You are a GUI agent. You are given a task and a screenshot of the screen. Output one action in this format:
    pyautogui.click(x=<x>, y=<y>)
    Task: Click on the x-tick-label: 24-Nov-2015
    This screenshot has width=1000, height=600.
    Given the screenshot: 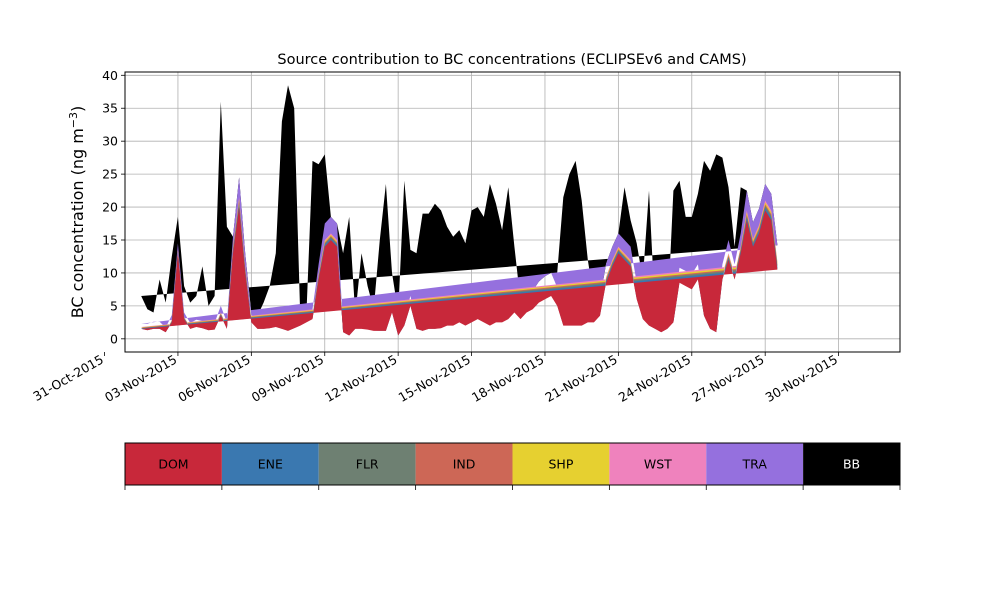 What is the action you would take?
    pyautogui.click(x=654, y=378)
    